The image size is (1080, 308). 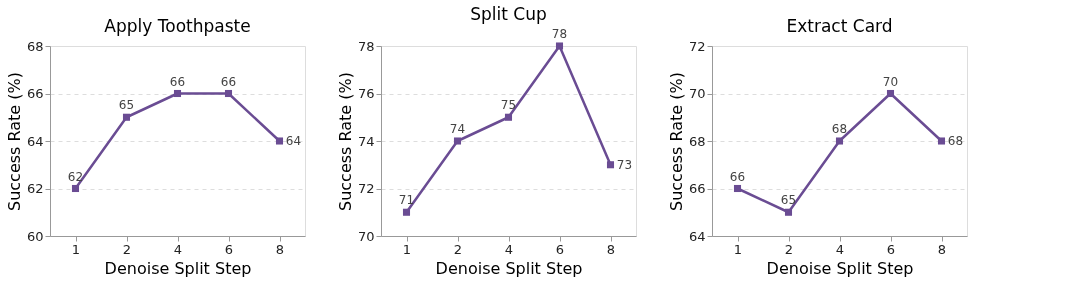 What do you see at coordinates (839, 26) in the screenshot?
I see `chart-title: Extract Card` at bounding box center [839, 26].